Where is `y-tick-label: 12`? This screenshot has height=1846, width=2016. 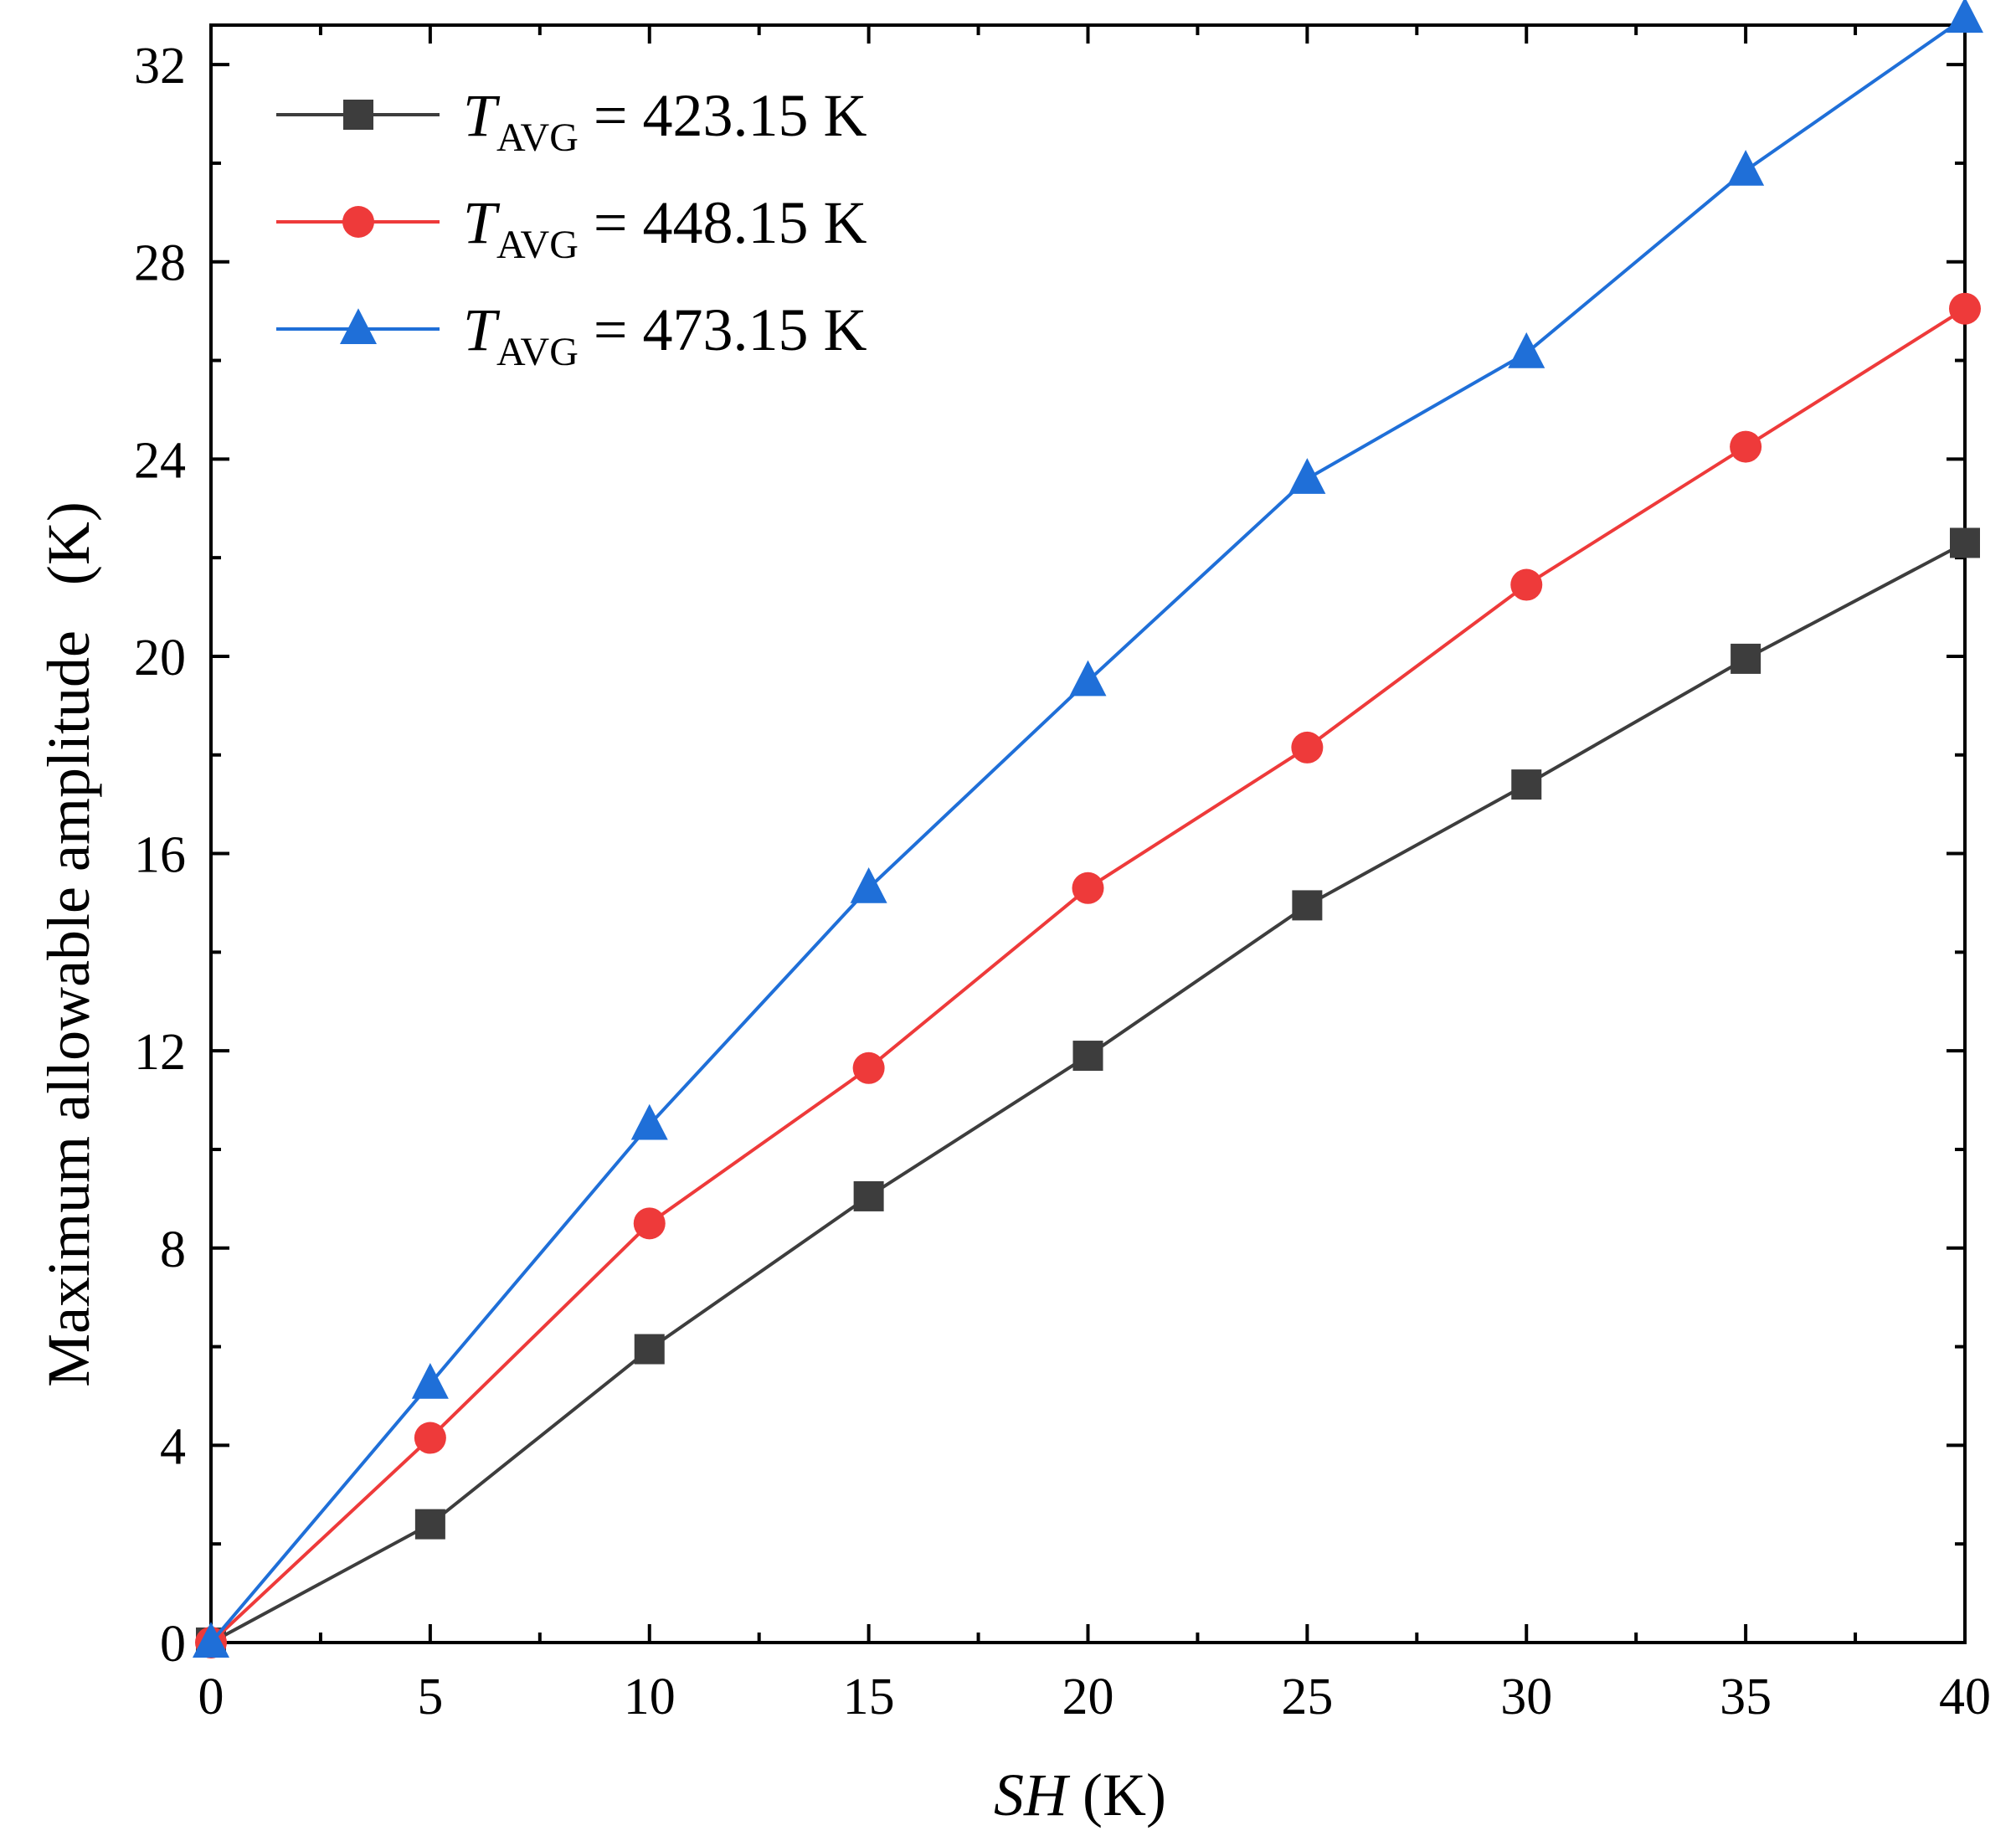 y-tick-label: 12 is located at coordinates (160, 1052).